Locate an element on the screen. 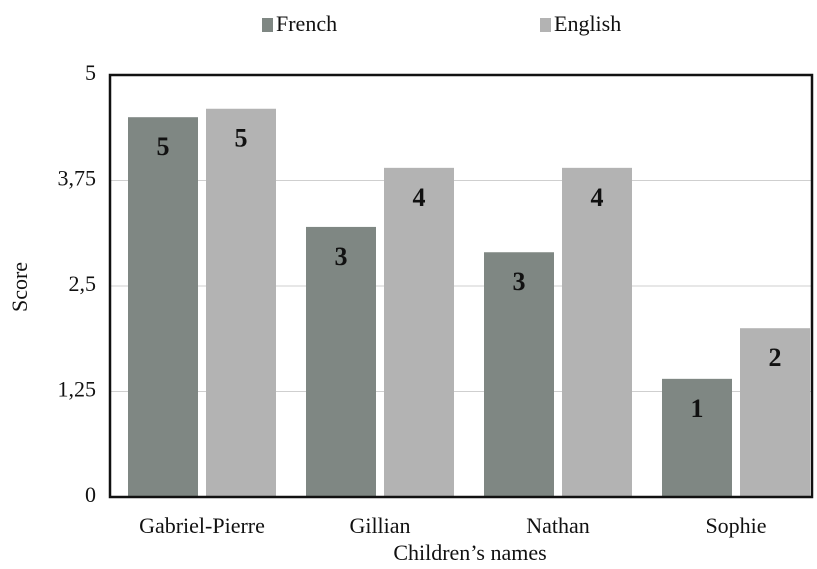 Image resolution: width=817 pixels, height=569 pixels. y-tick-label: 2,5 is located at coordinates (83, 283).